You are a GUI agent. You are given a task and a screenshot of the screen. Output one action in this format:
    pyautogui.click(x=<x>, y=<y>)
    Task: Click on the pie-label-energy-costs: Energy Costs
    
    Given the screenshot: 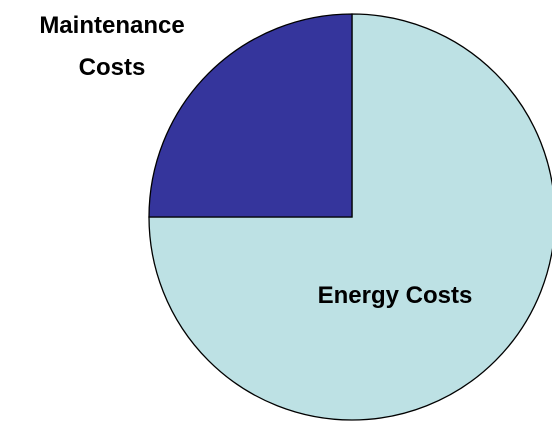 What is the action you would take?
    pyautogui.click(x=395, y=295)
    